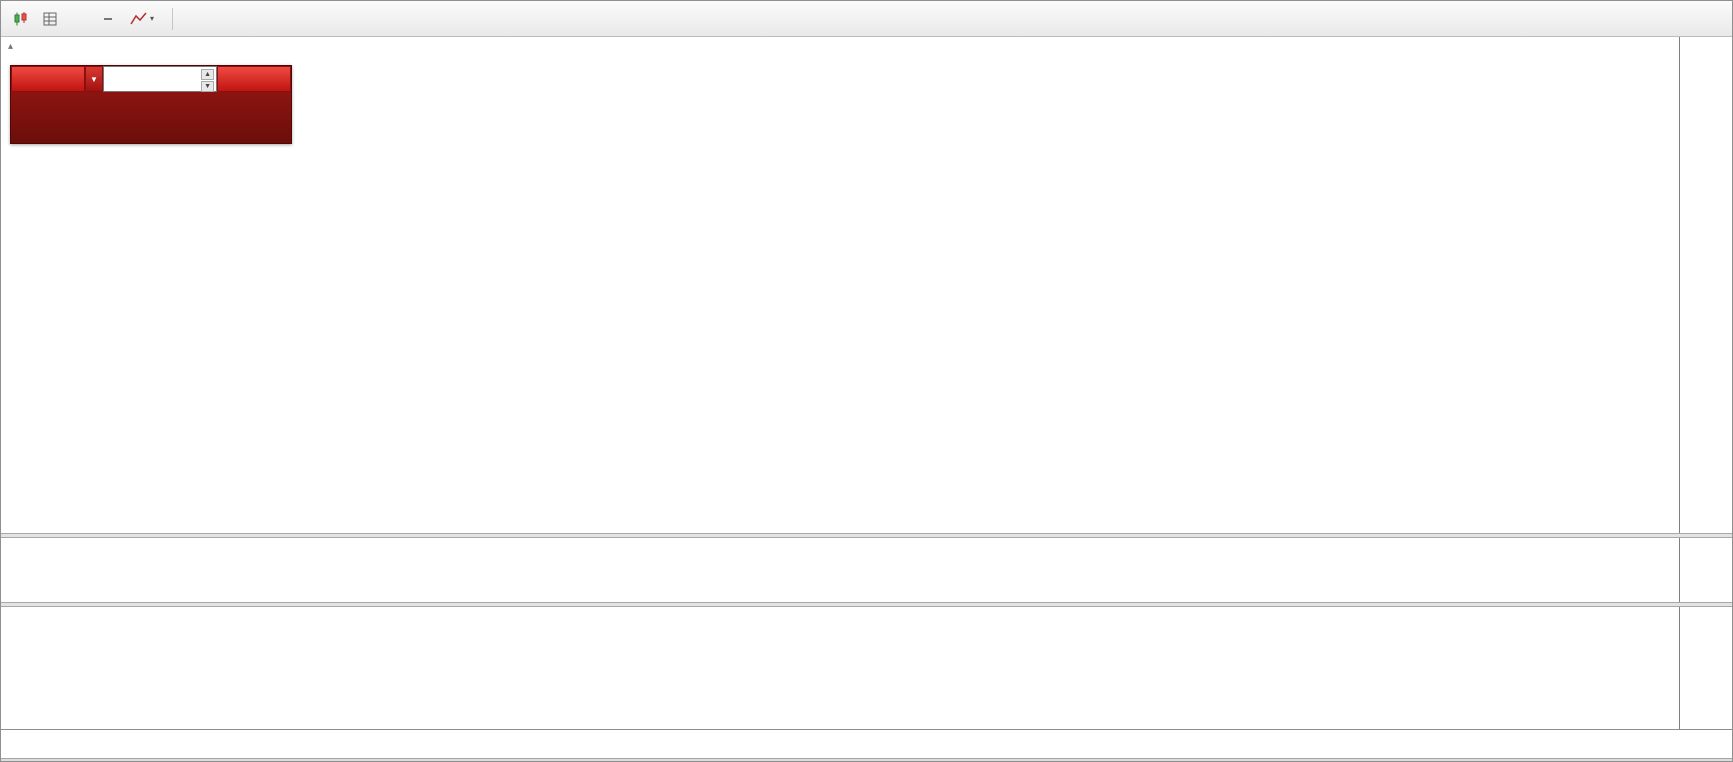  What do you see at coordinates (381, 19) in the screenshot?
I see `timeframe-h4-button` at bounding box center [381, 19].